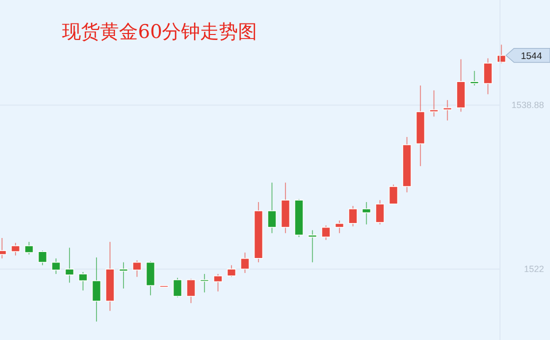 The width and height of the screenshot is (550, 340). Describe the element at coordinates (160, 32) in the screenshot. I see `text: 现货黄金60分钟走势图` at that location.